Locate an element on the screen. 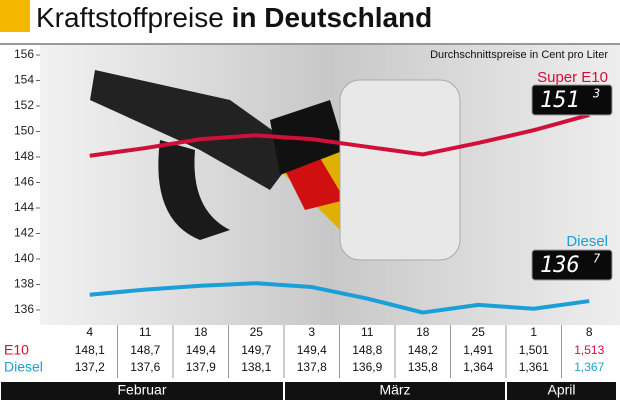  table-value: 1,364 is located at coordinates (478, 367).